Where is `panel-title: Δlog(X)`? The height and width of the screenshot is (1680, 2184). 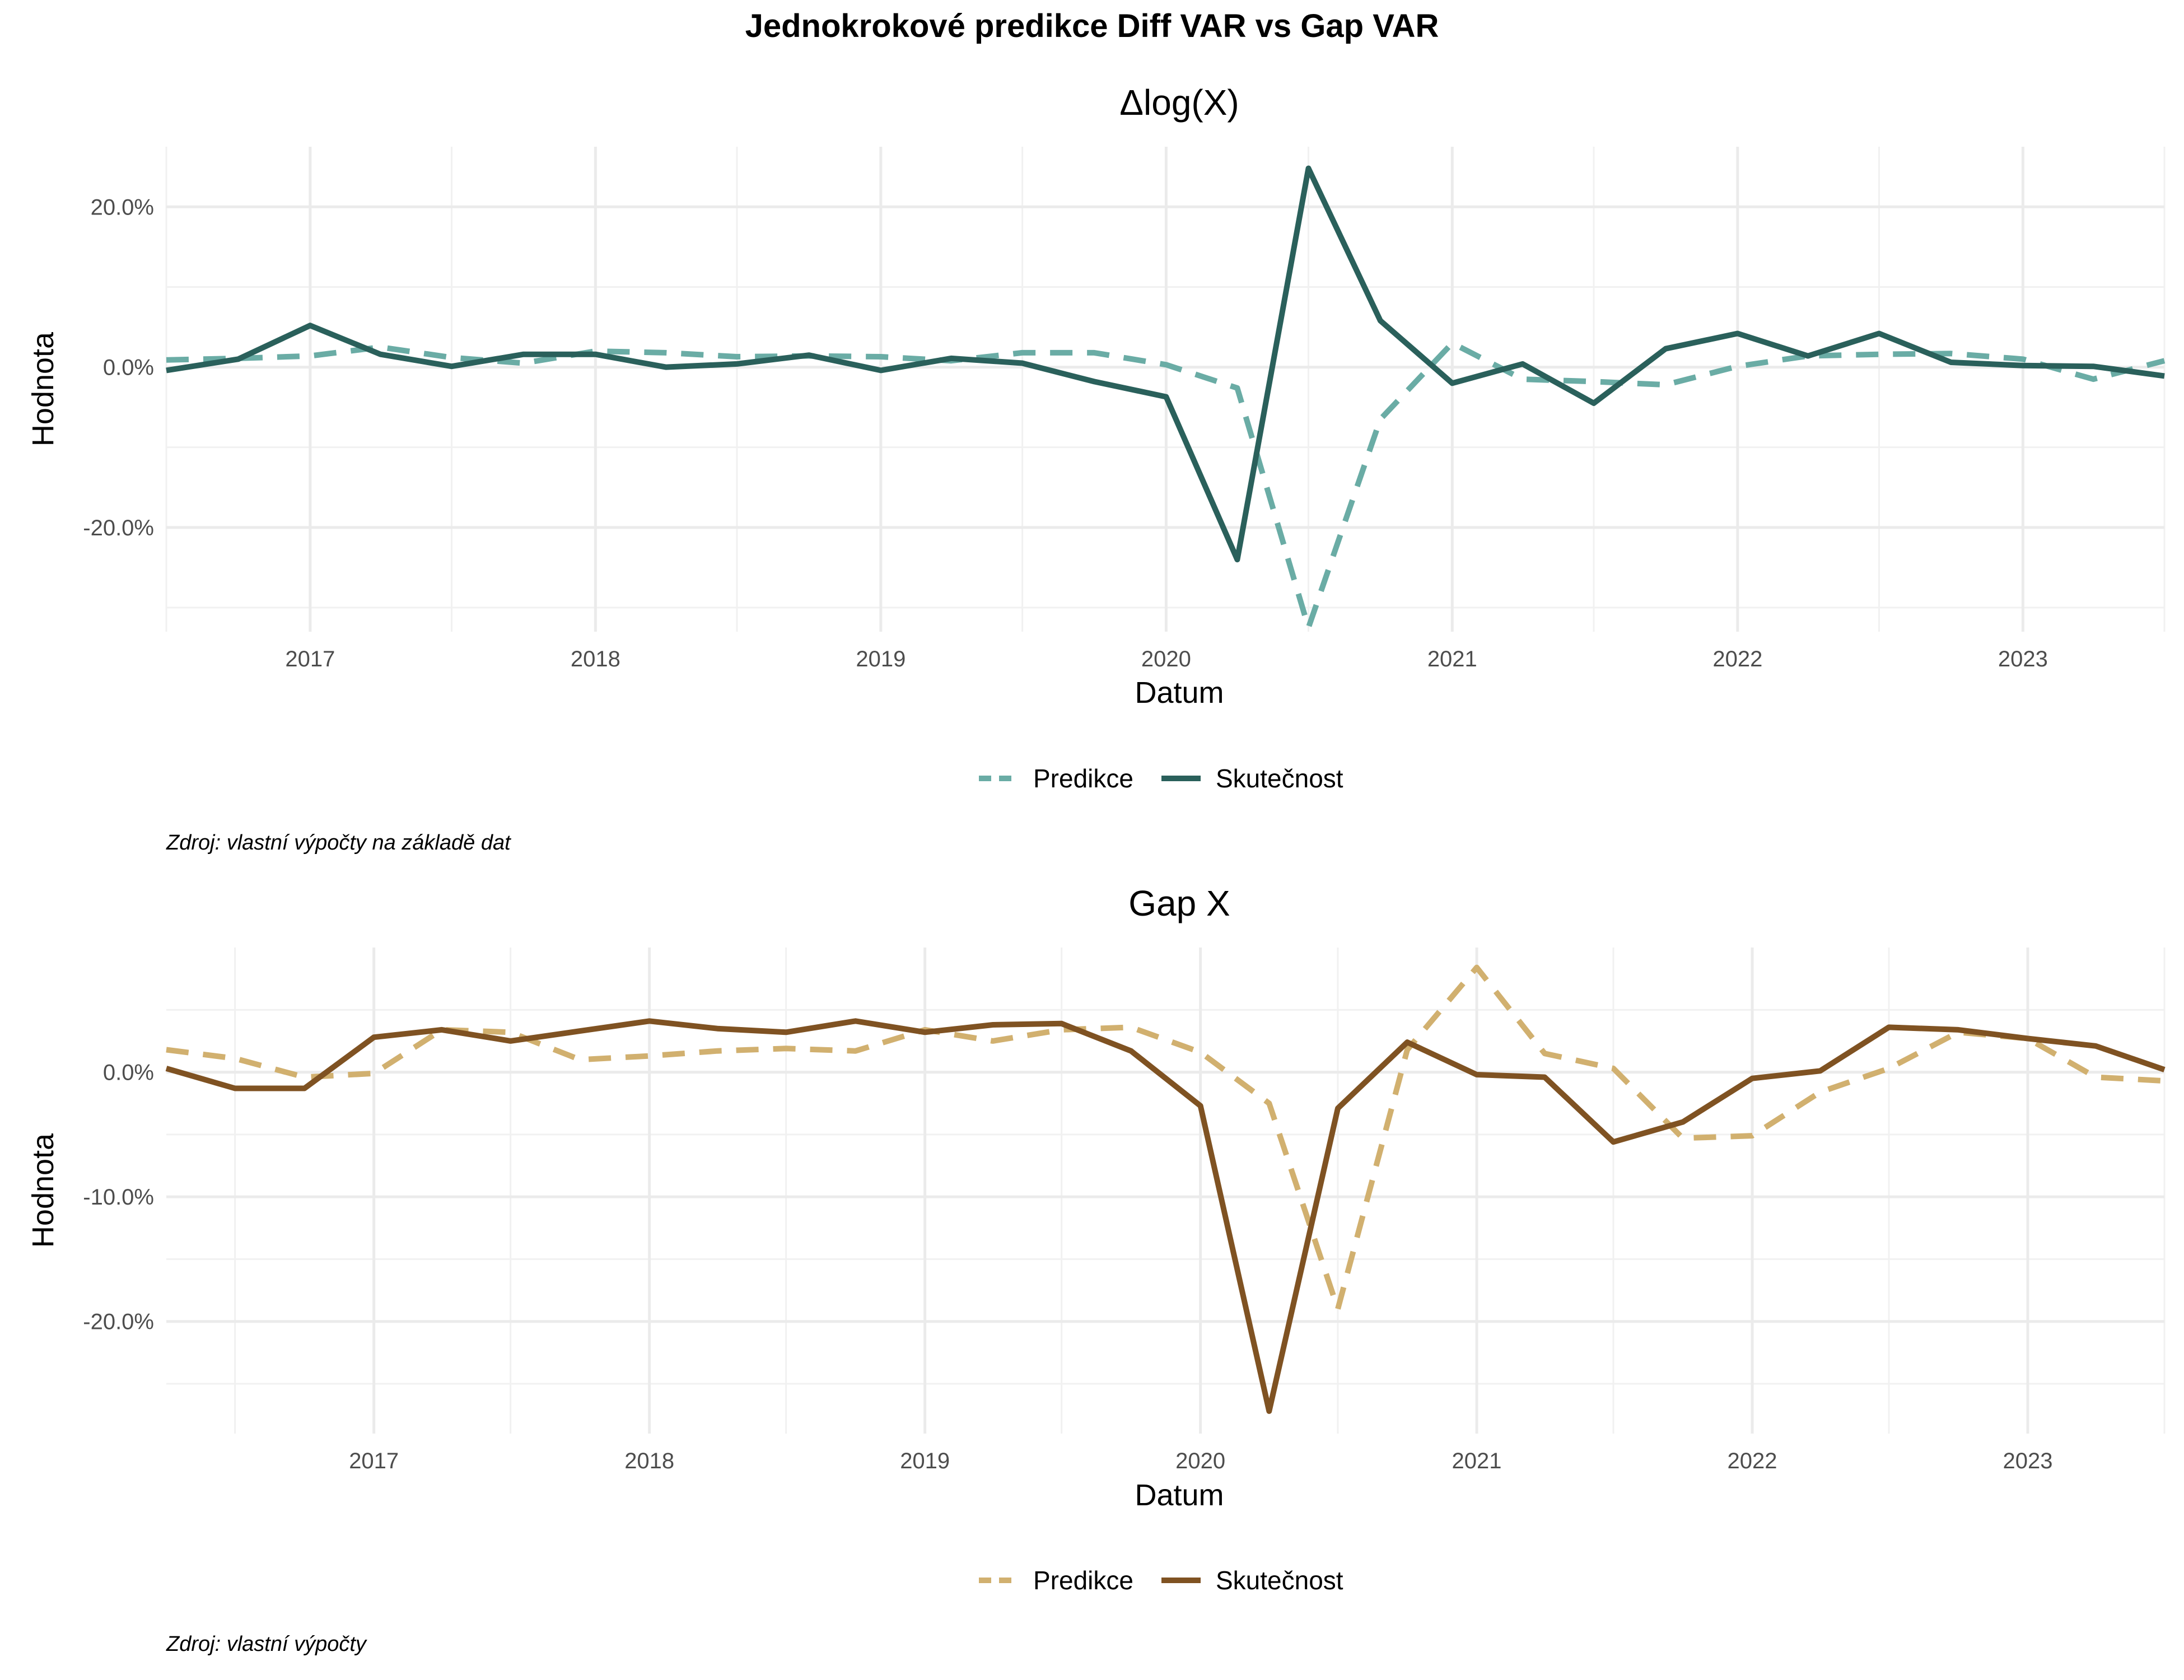 panel-title: Δlog(X) is located at coordinates (1179, 103).